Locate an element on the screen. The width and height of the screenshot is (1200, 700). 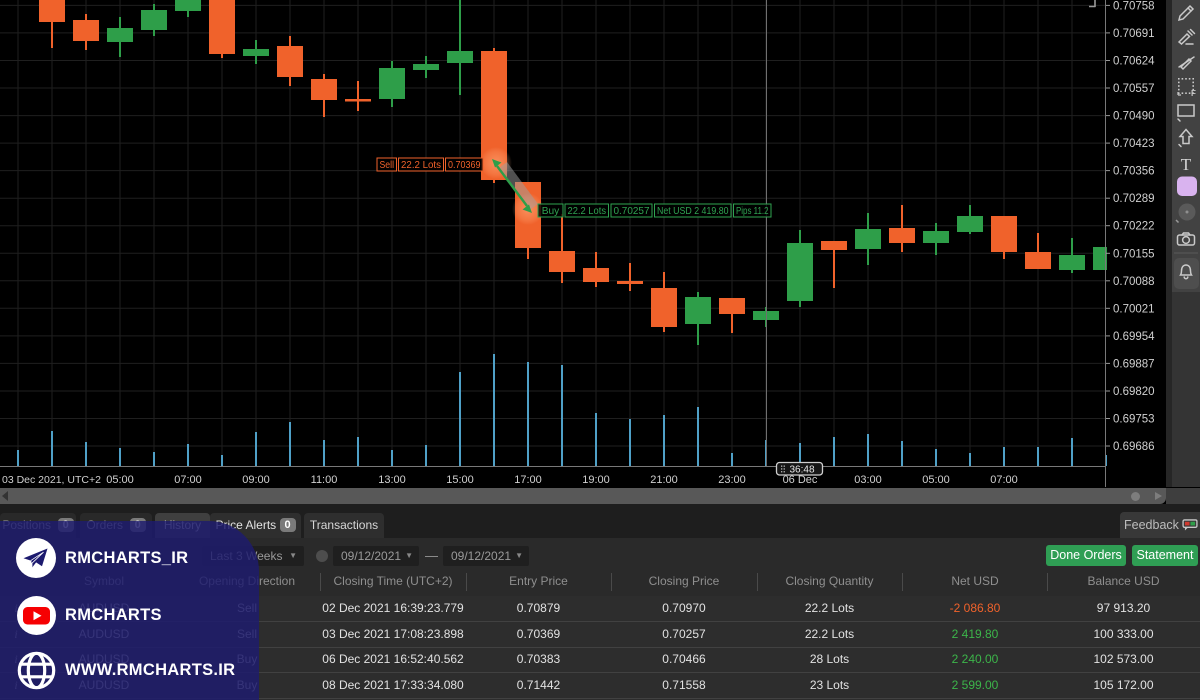
svg-text: 06 Dec is located at coordinates (800, 480).